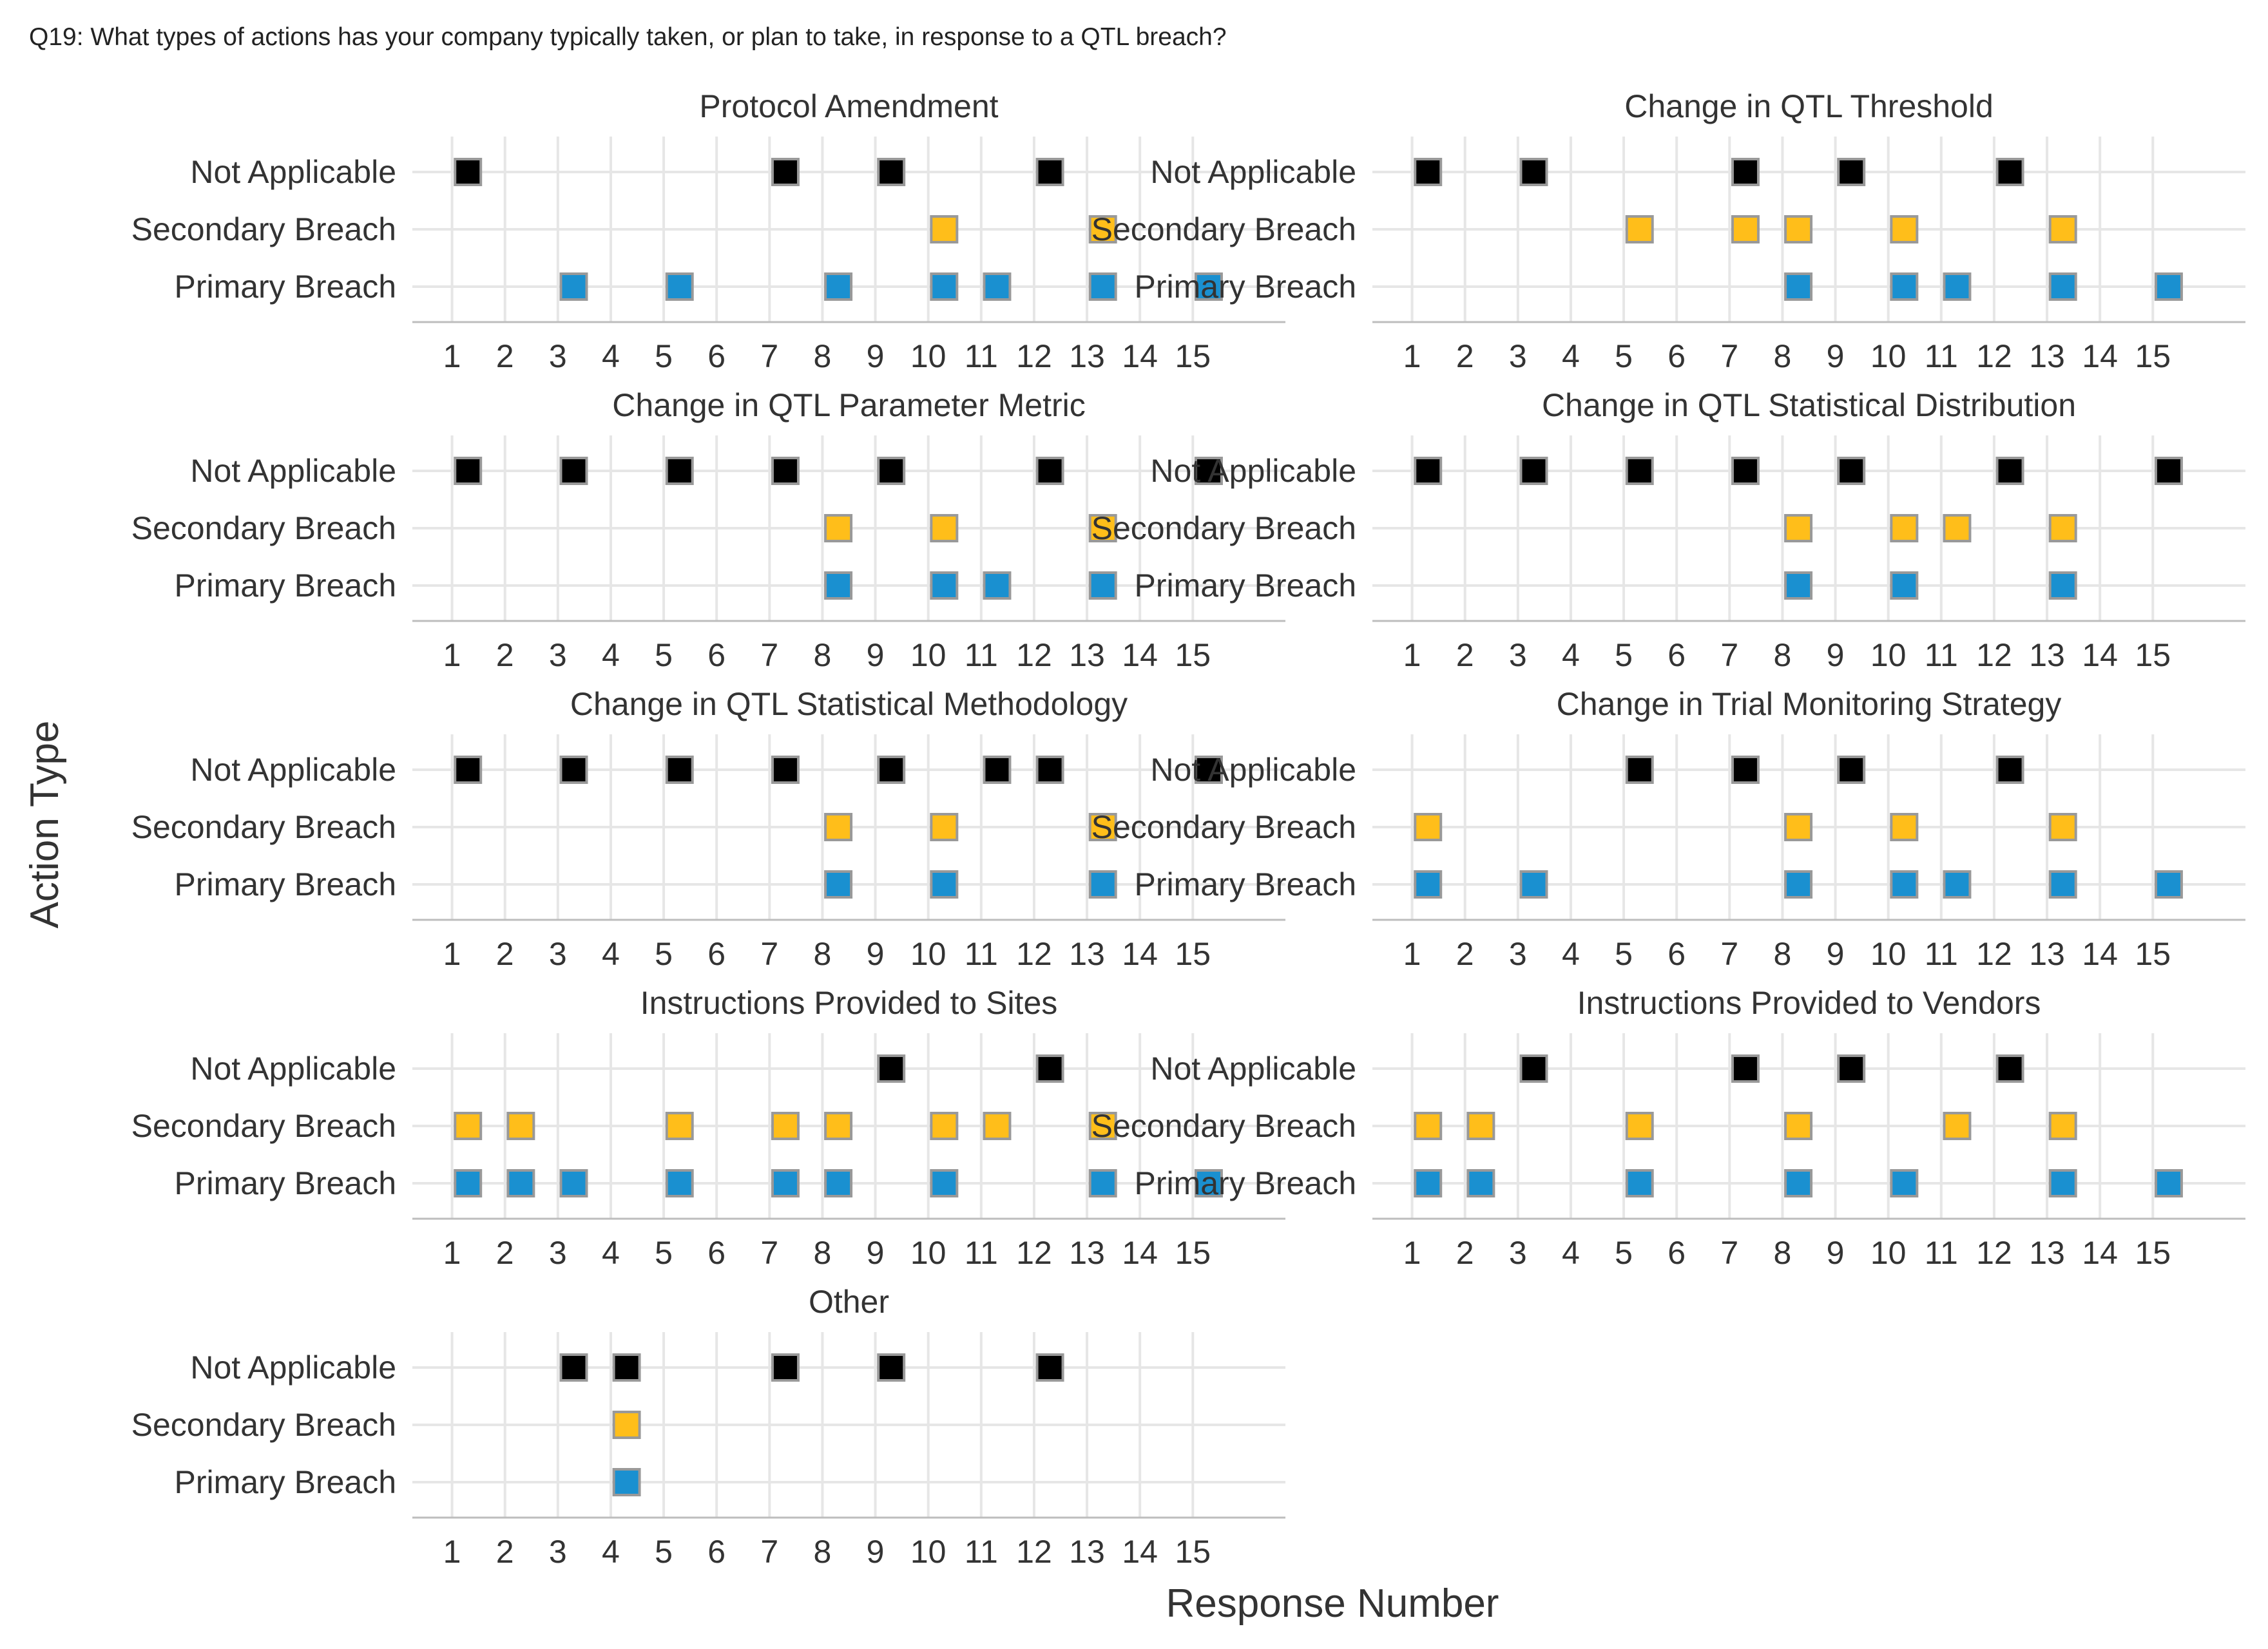  What do you see at coordinates (263, 827) in the screenshot?
I see `y-tick-label: Secondary Breach` at bounding box center [263, 827].